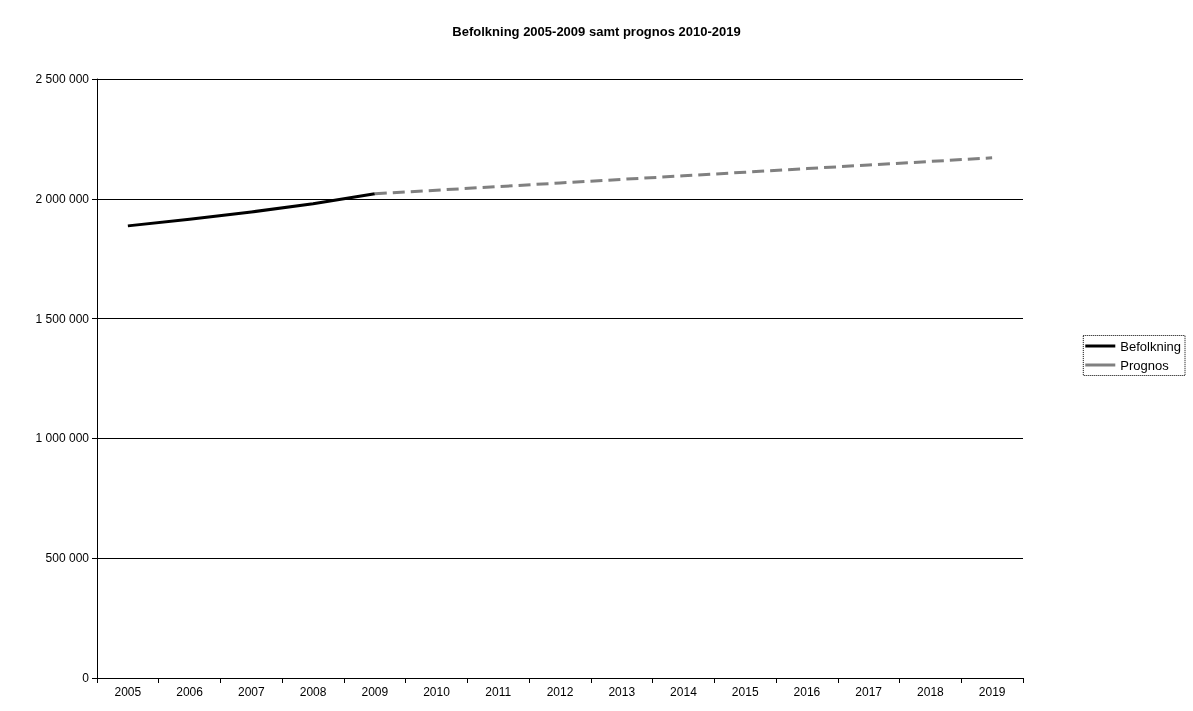 Image resolution: width=1193 pixels, height=711 pixels. I want to click on x-tick-label: 2014, so click(684, 692).